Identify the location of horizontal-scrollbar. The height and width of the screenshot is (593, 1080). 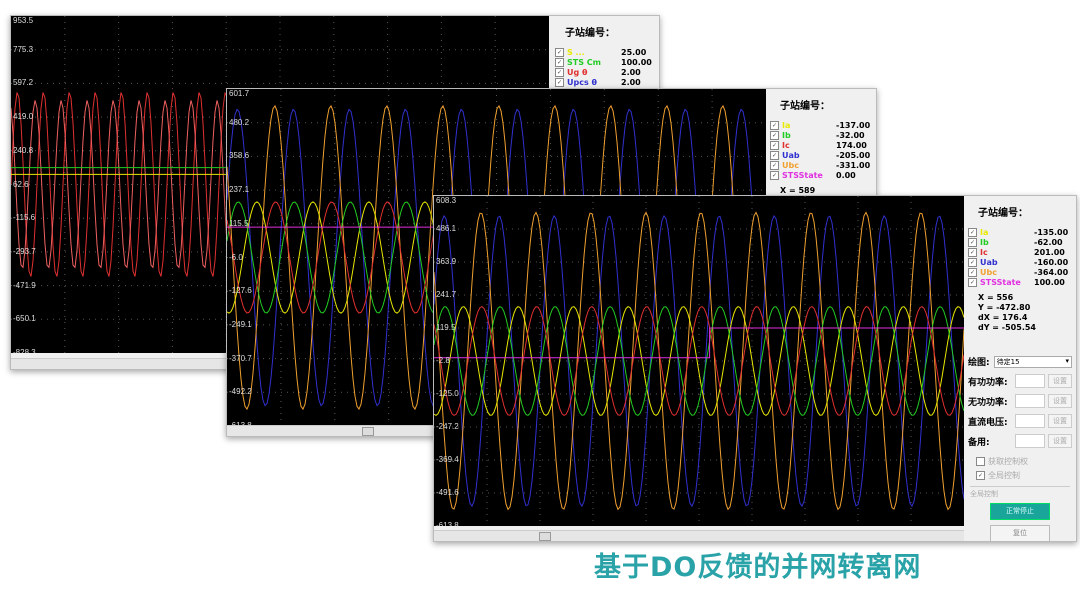
(699, 535).